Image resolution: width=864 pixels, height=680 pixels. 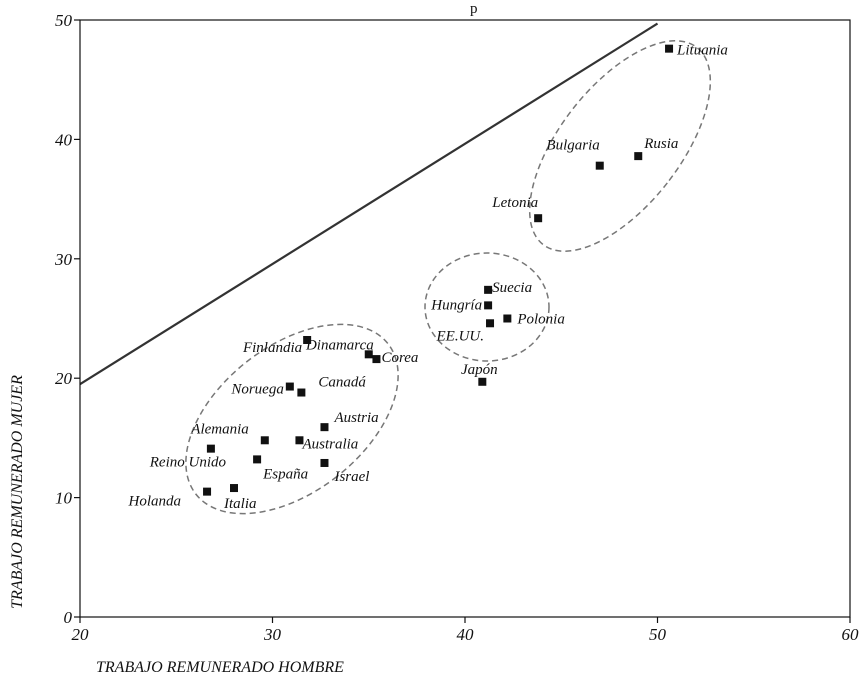 I want to click on point-label: Lituania, so click(x=702, y=51).